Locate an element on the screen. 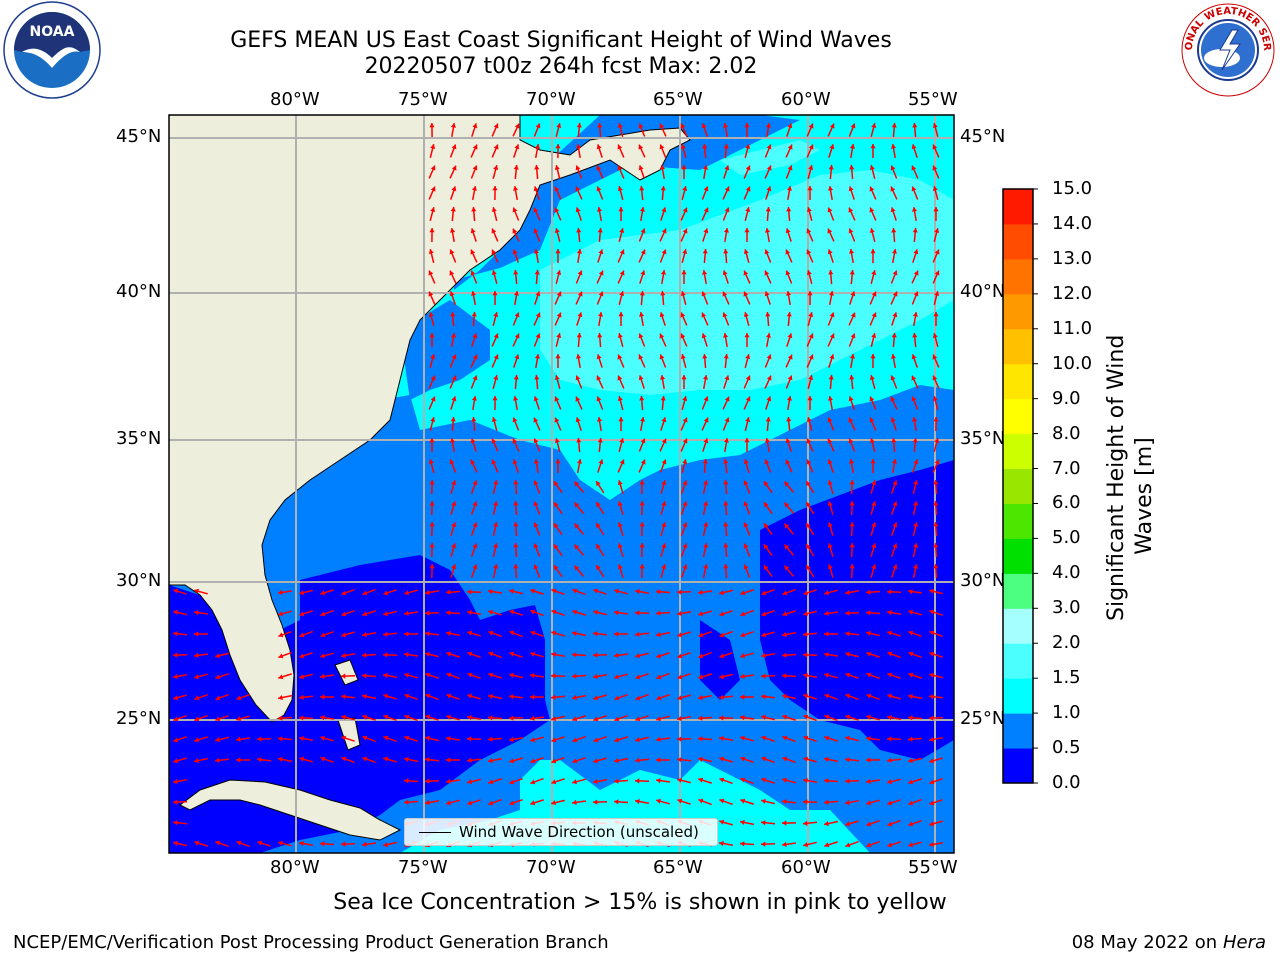 Image resolution: width=1280 pixels, height=960 pixels. wave-band-05-10-coast is located at coordinates (627, 202).